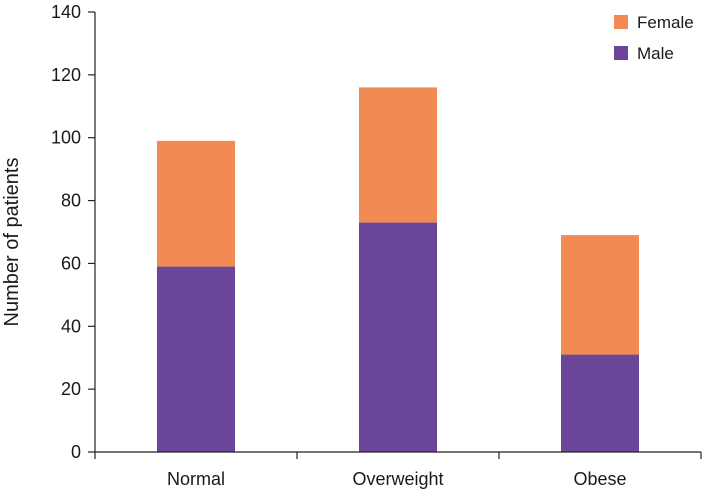 The image size is (703, 498). Describe the element at coordinates (196, 203) in the screenshot. I see `bar-female-normal` at that location.